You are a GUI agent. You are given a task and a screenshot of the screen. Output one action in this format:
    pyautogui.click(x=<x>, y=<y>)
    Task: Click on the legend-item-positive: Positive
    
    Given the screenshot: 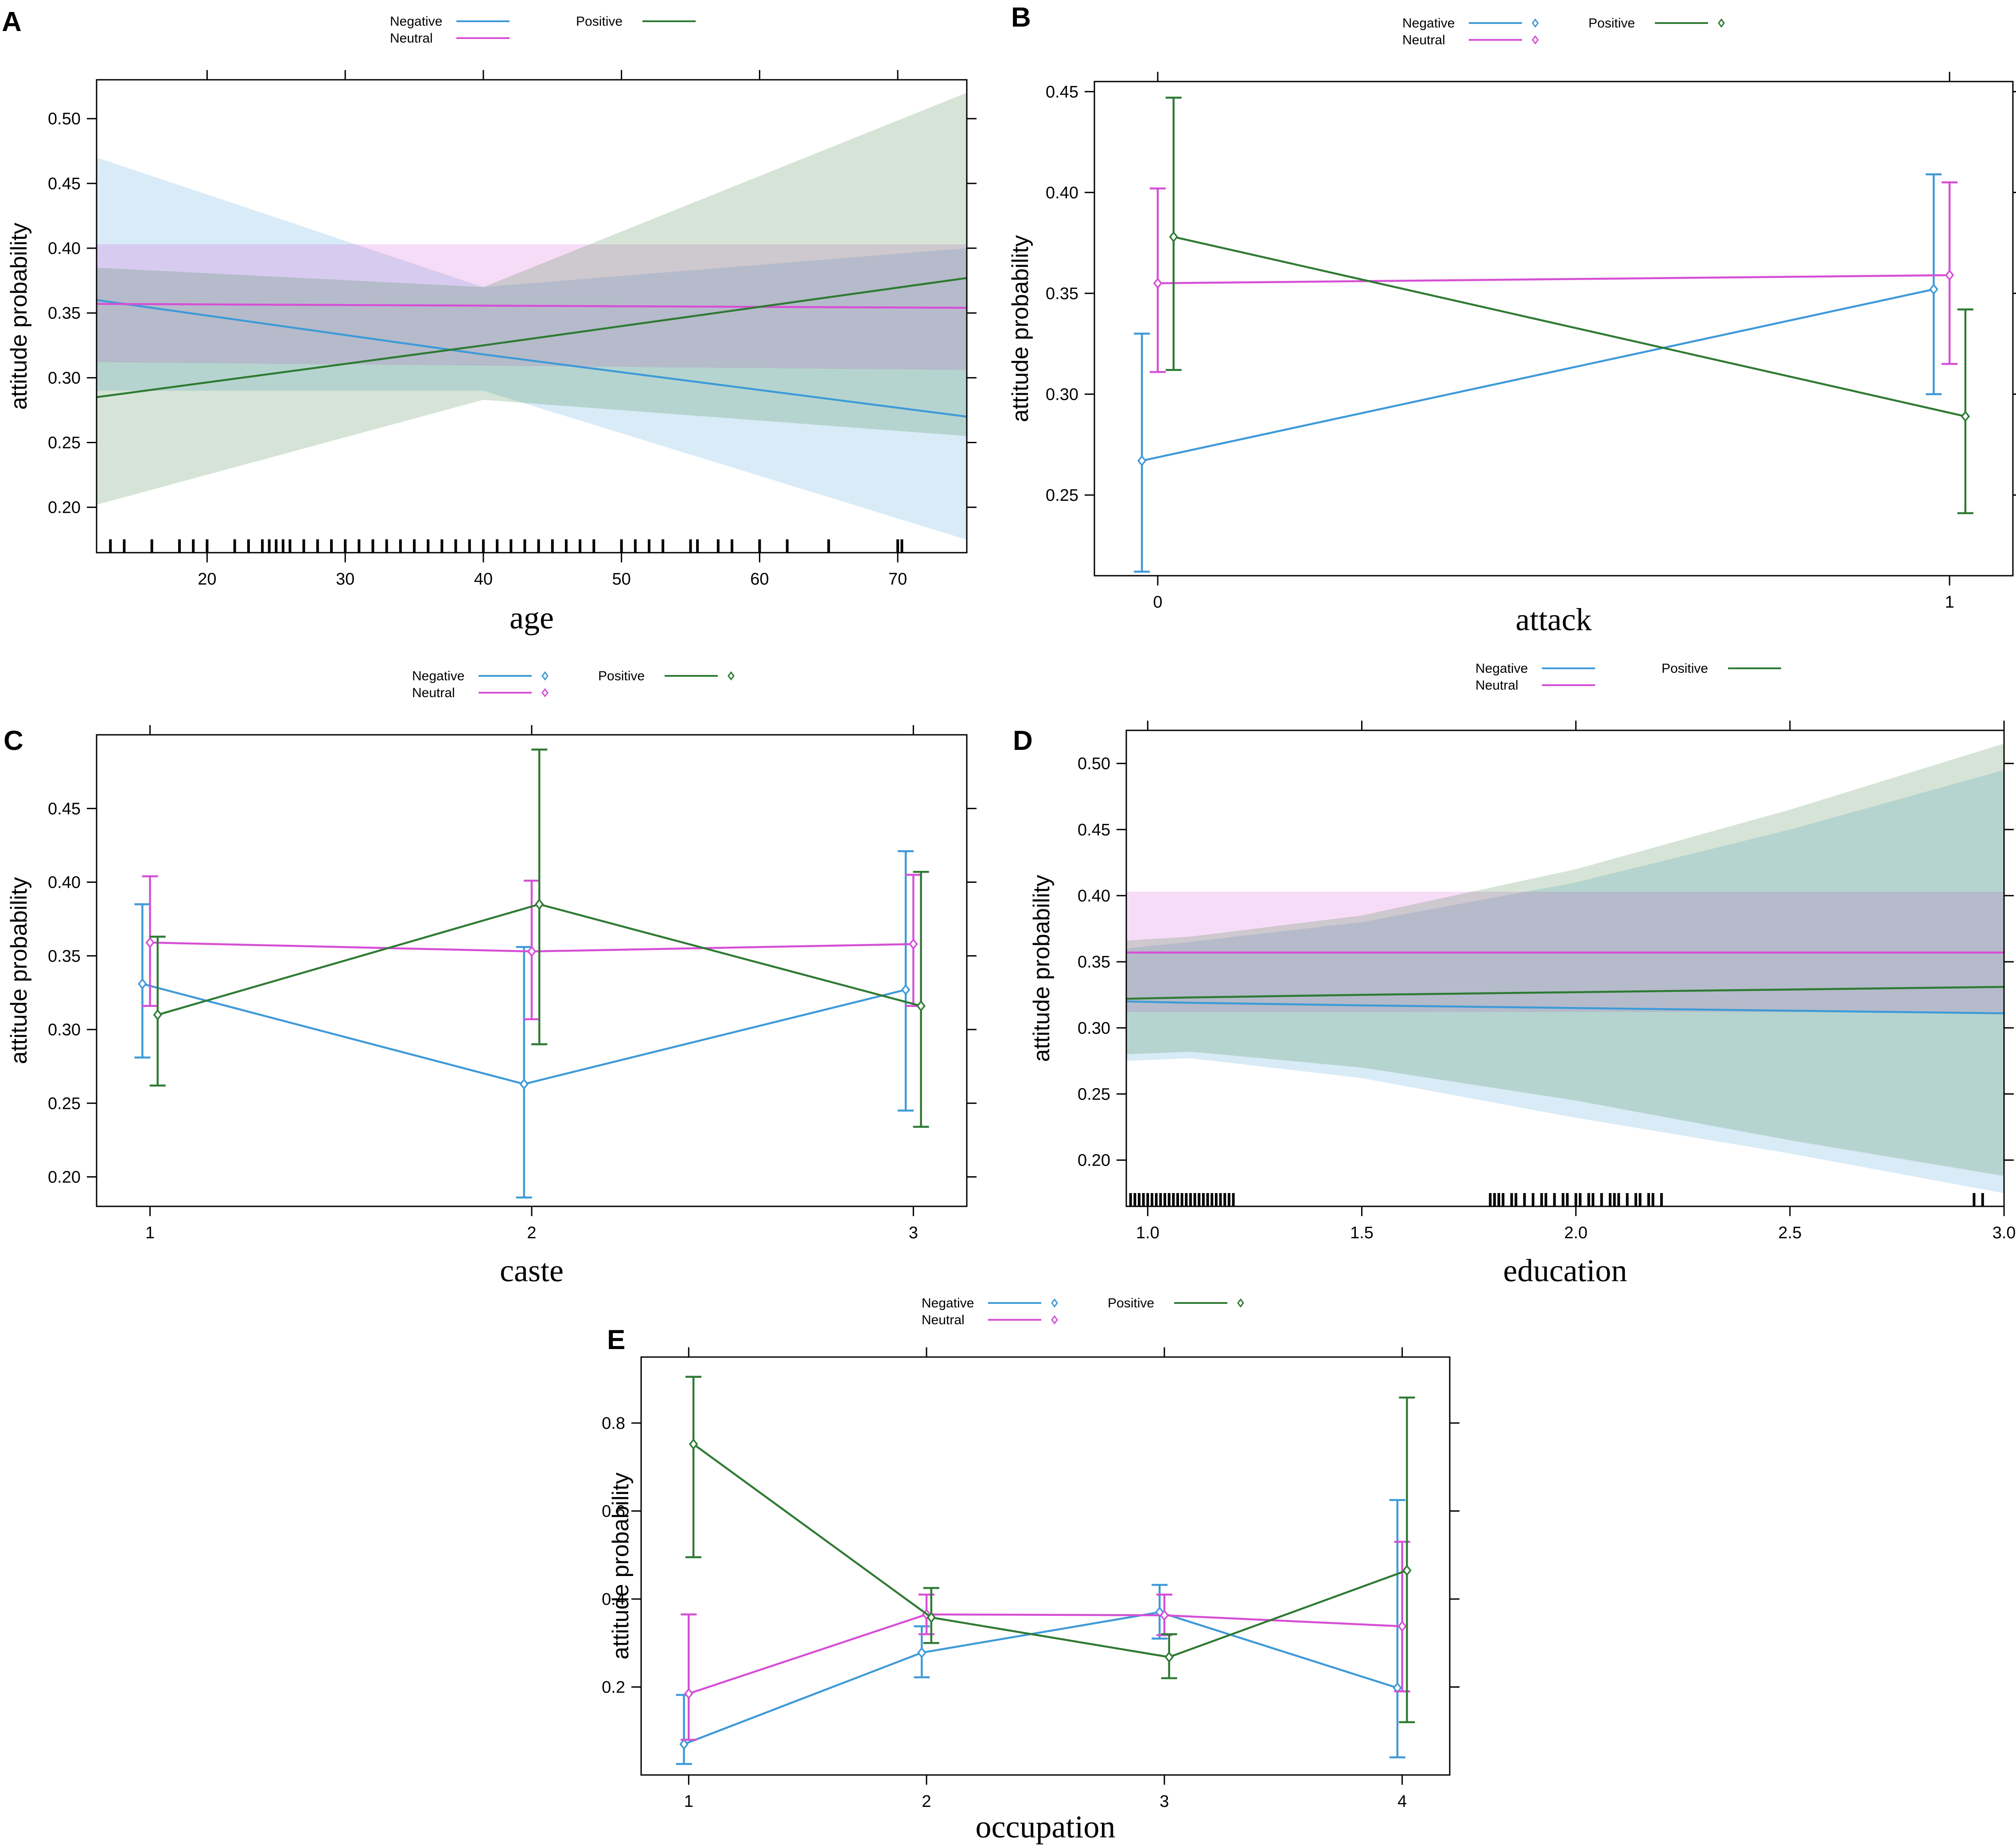 What is the action you would take?
    pyautogui.click(x=1657, y=24)
    